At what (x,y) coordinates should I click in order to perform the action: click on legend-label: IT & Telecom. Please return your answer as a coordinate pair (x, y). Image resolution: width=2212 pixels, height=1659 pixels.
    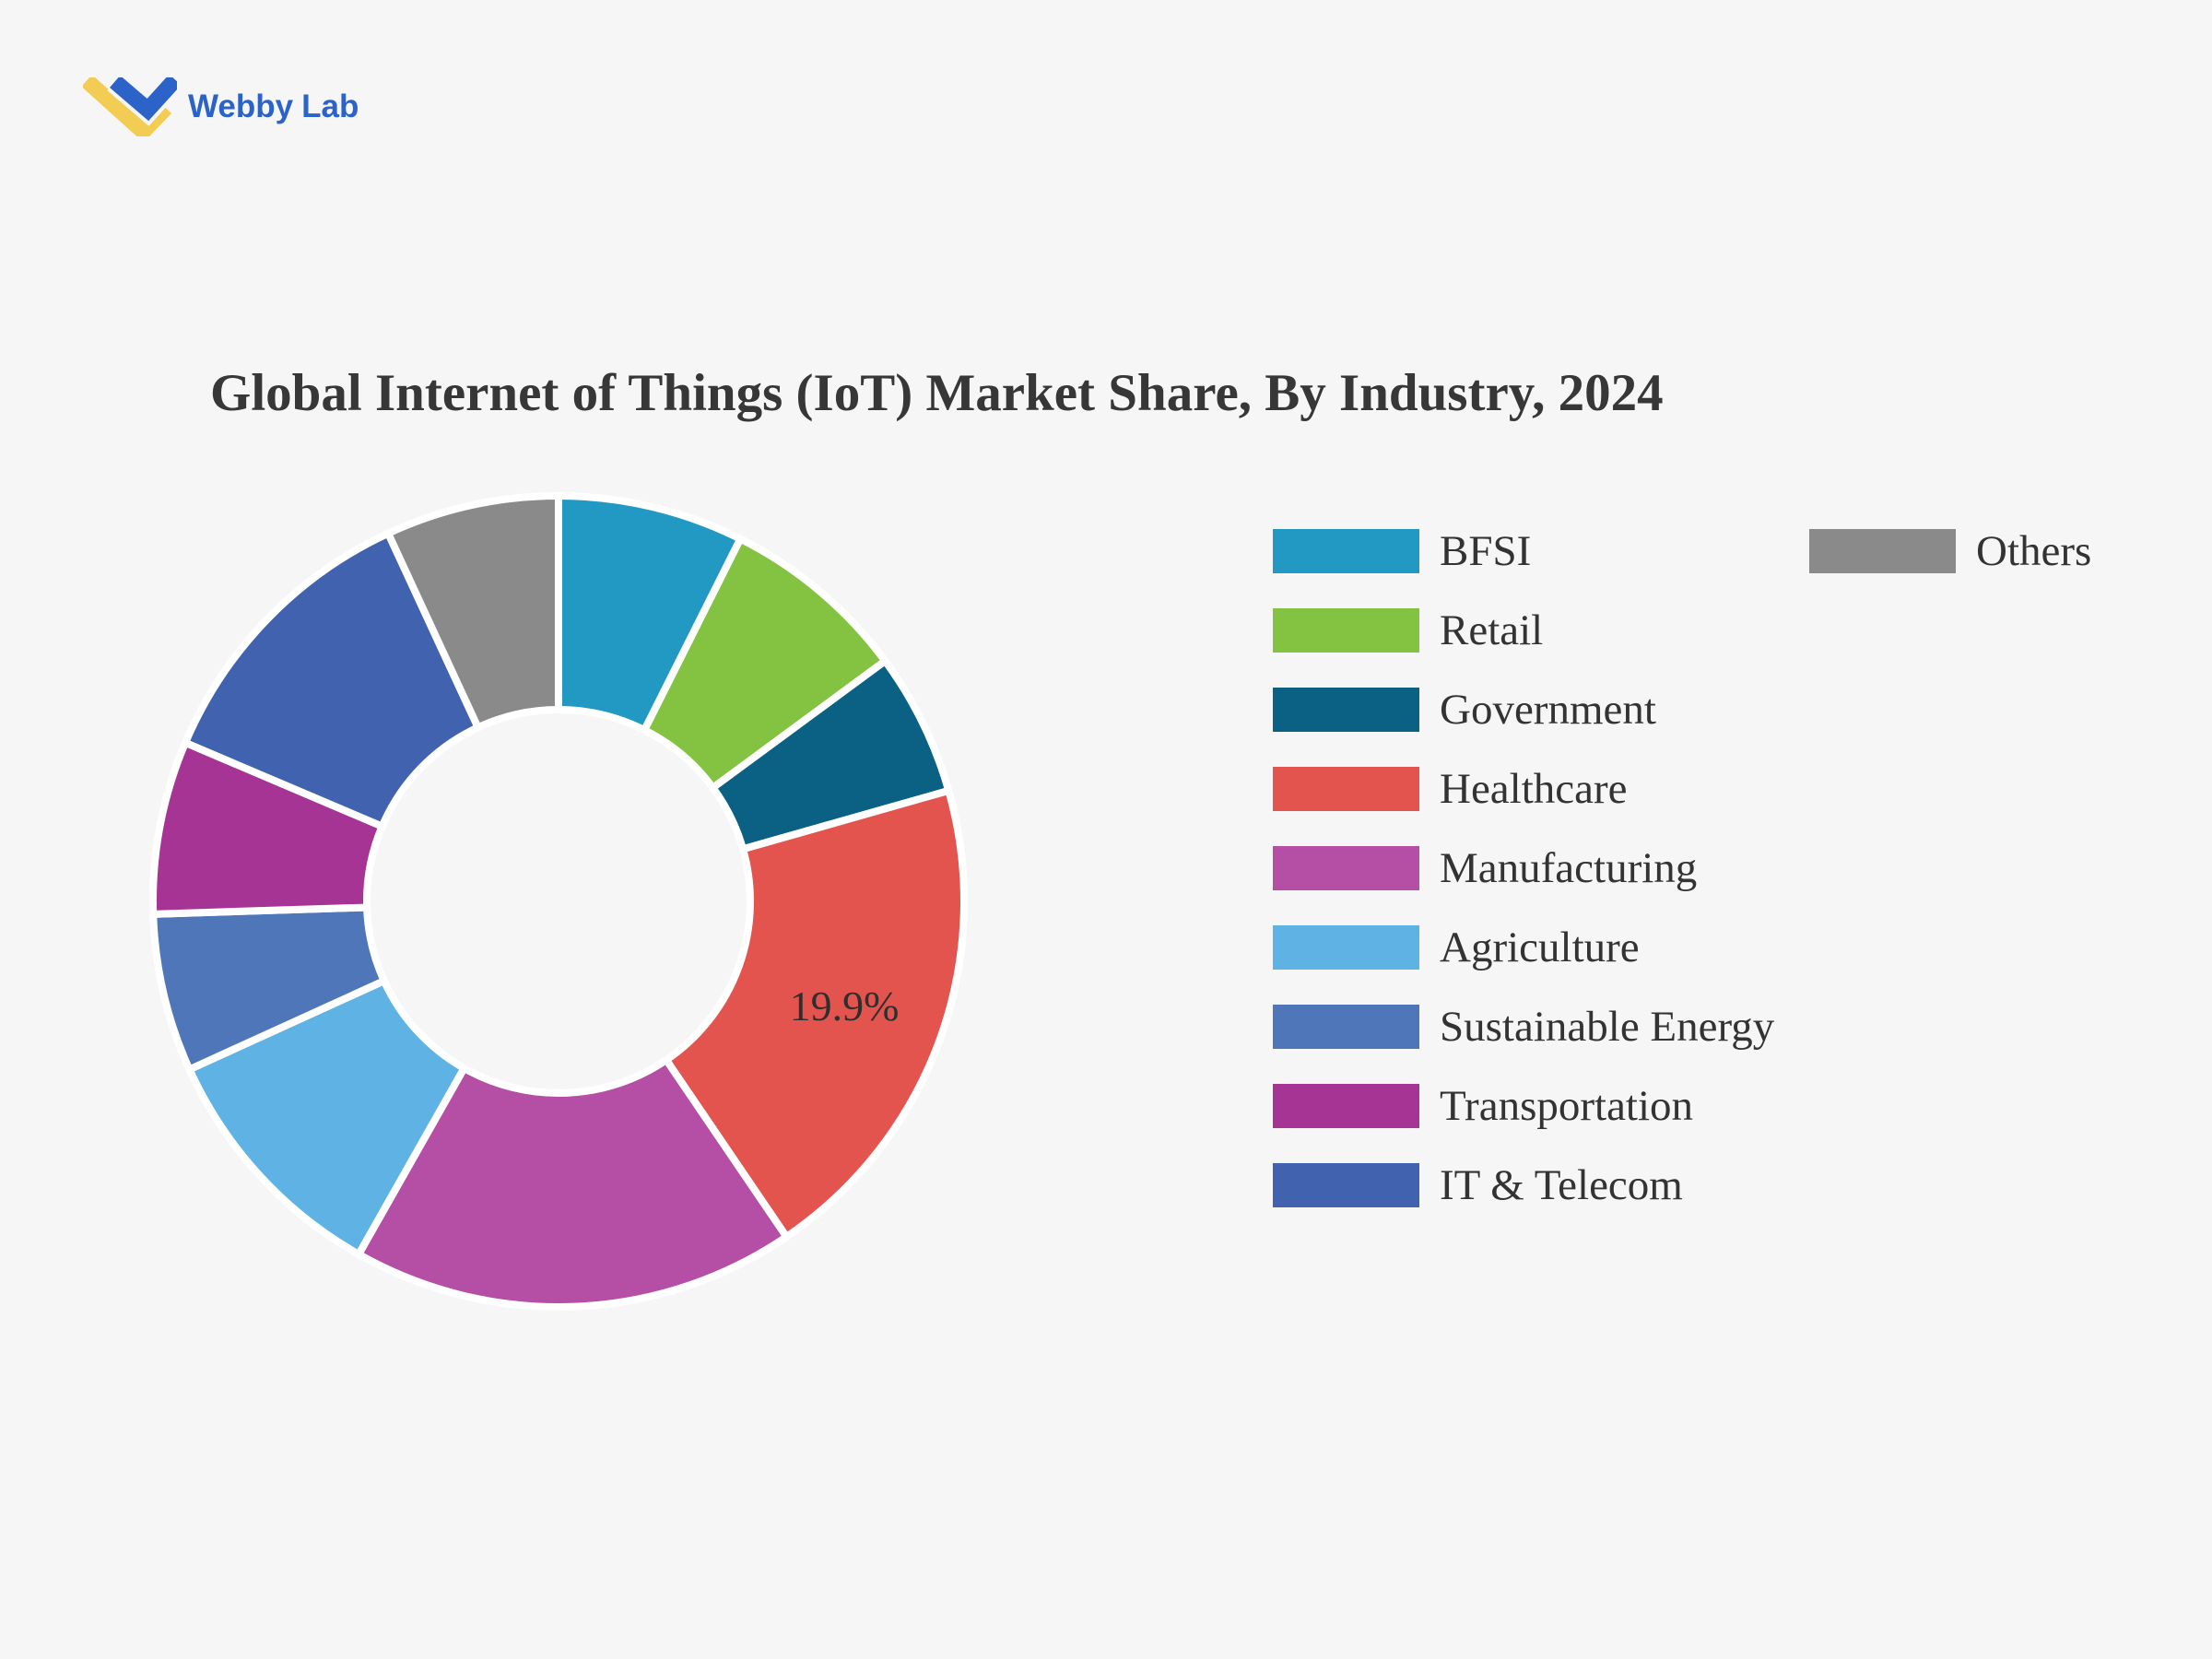
    Looking at the image, I should click on (1561, 1185).